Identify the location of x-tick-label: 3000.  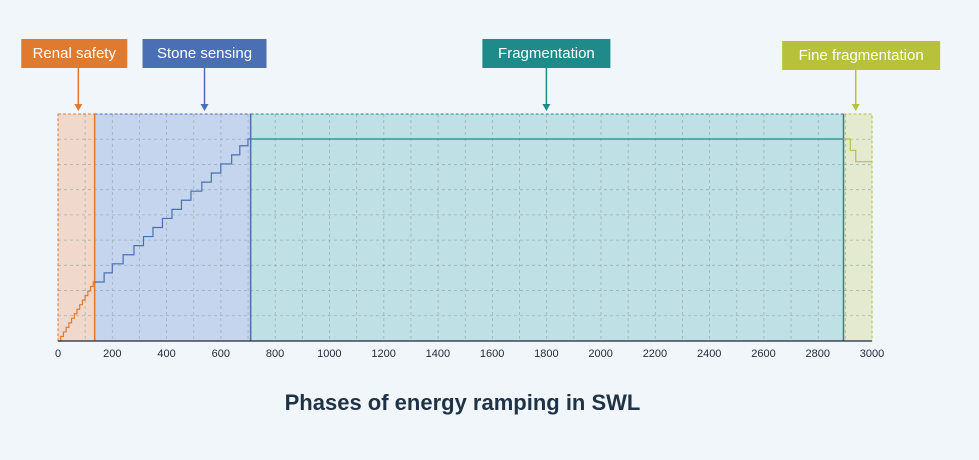
(872, 354).